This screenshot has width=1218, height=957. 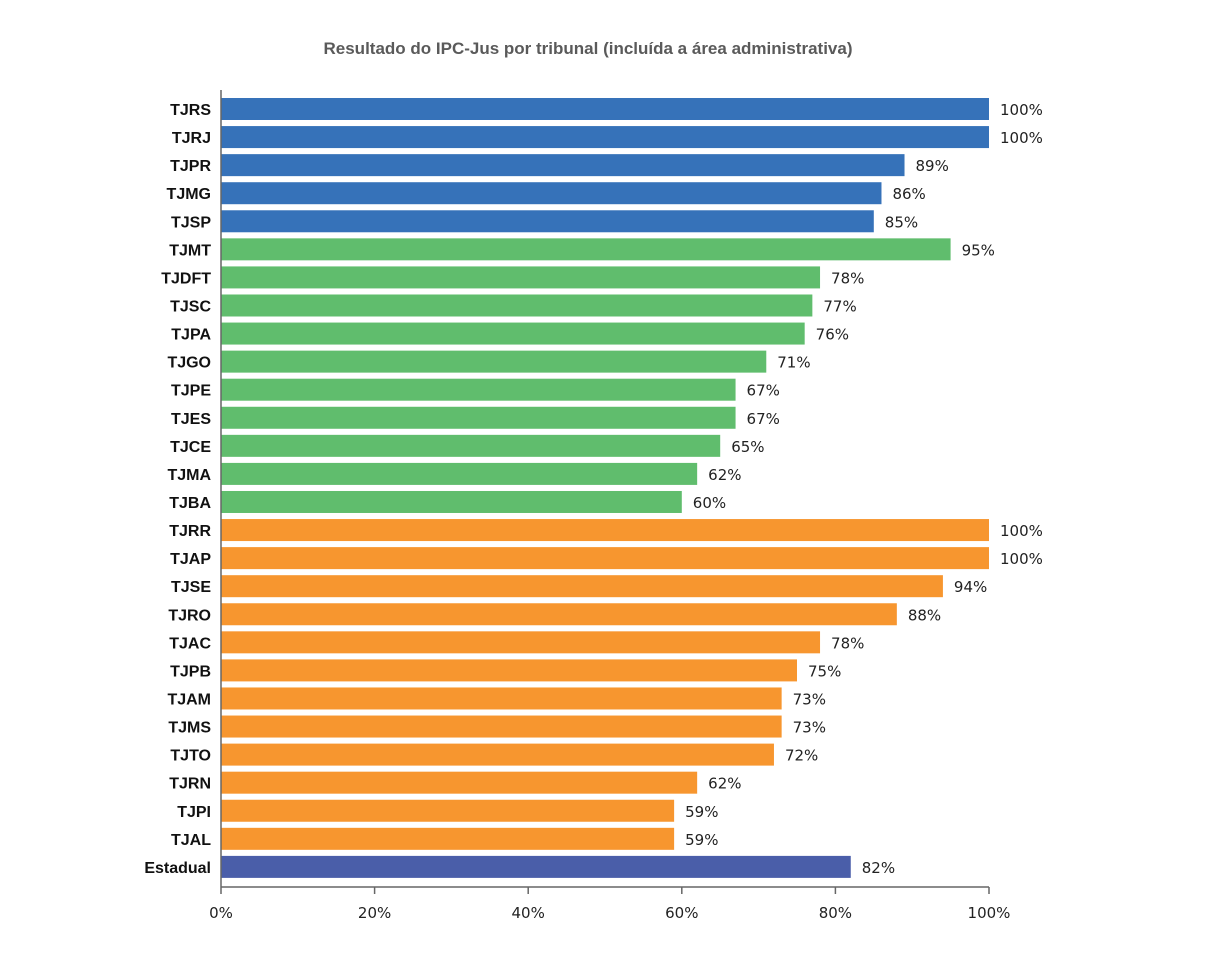 I want to click on category-label: TJMA, so click(x=189, y=475).